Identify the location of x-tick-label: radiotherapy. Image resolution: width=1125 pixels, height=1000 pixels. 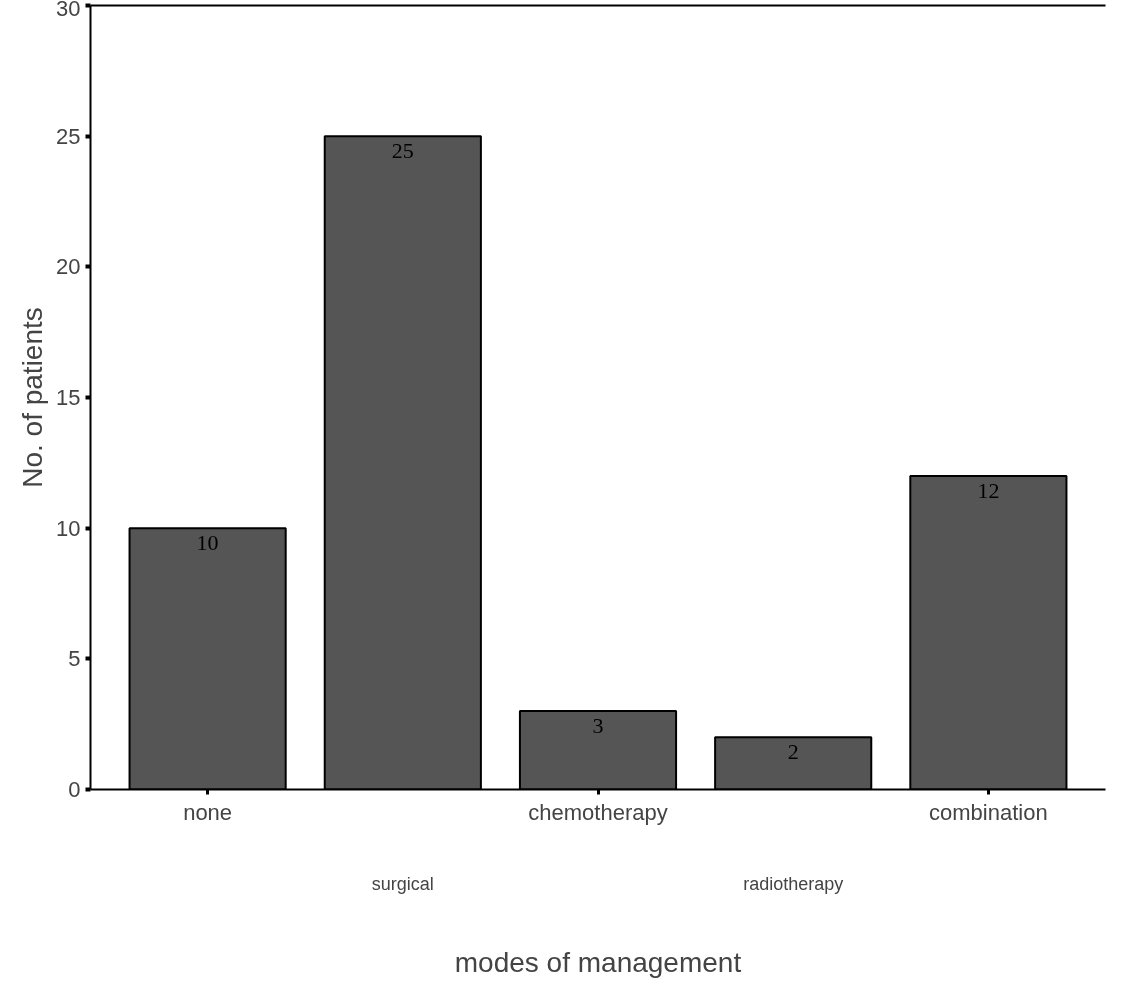
(793, 883).